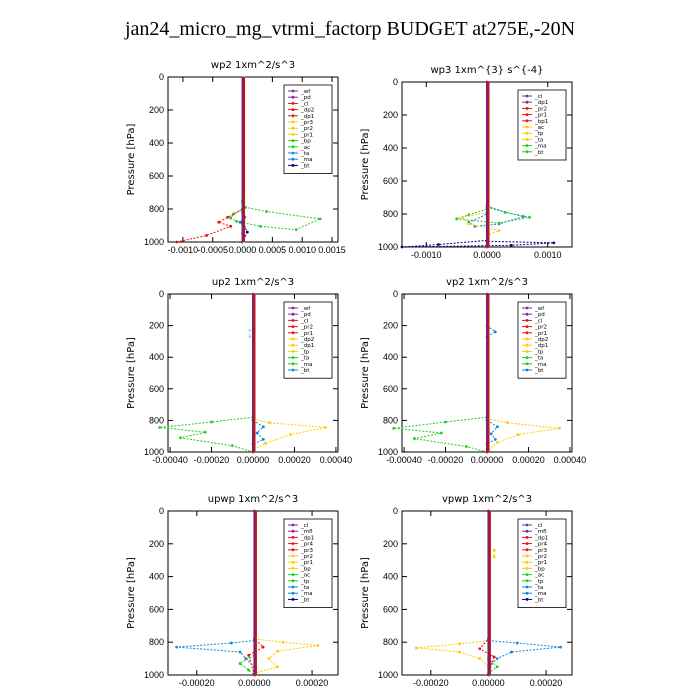  I want to click on legend-entry: _bp, so click(305, 142).